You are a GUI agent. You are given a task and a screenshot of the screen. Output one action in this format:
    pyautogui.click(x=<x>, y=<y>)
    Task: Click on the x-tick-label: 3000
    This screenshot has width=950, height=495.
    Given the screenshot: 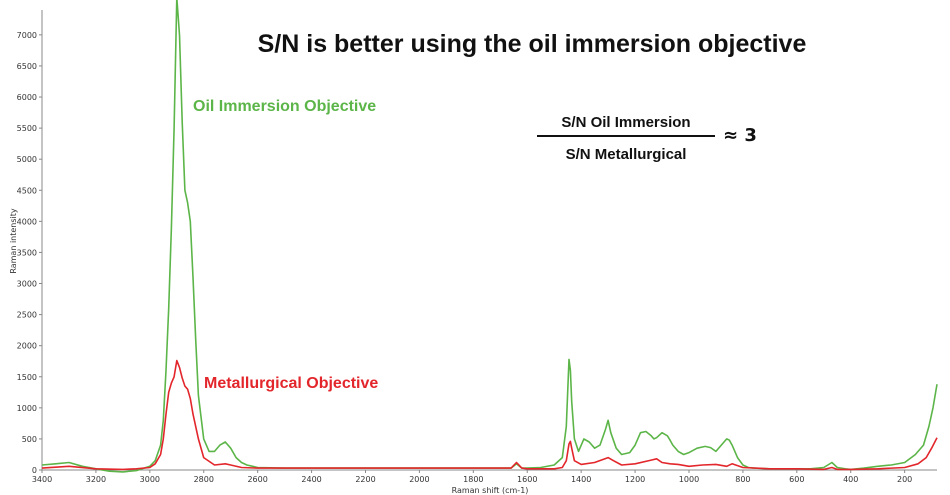 What is the action you would take?
    pyautogui.click(x=150, y=479)
    